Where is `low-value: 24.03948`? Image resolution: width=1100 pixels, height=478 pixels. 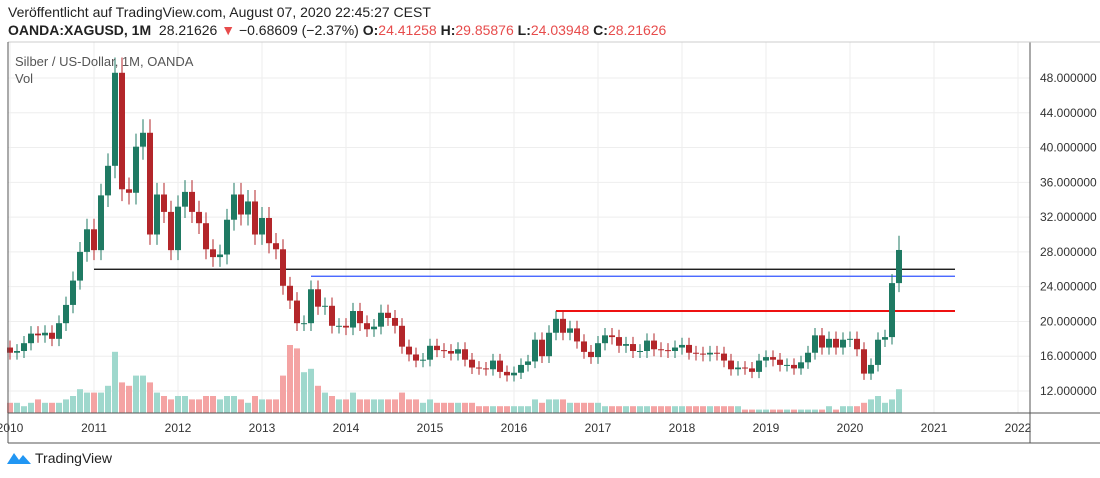
low-value: 24.03948 is located at coordinates (560, 30).